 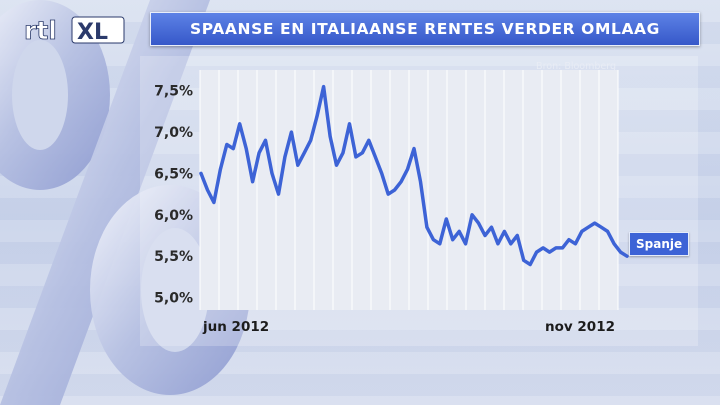 I want to click on y-tick-label: 6,5%, so click(x=173, y=174).